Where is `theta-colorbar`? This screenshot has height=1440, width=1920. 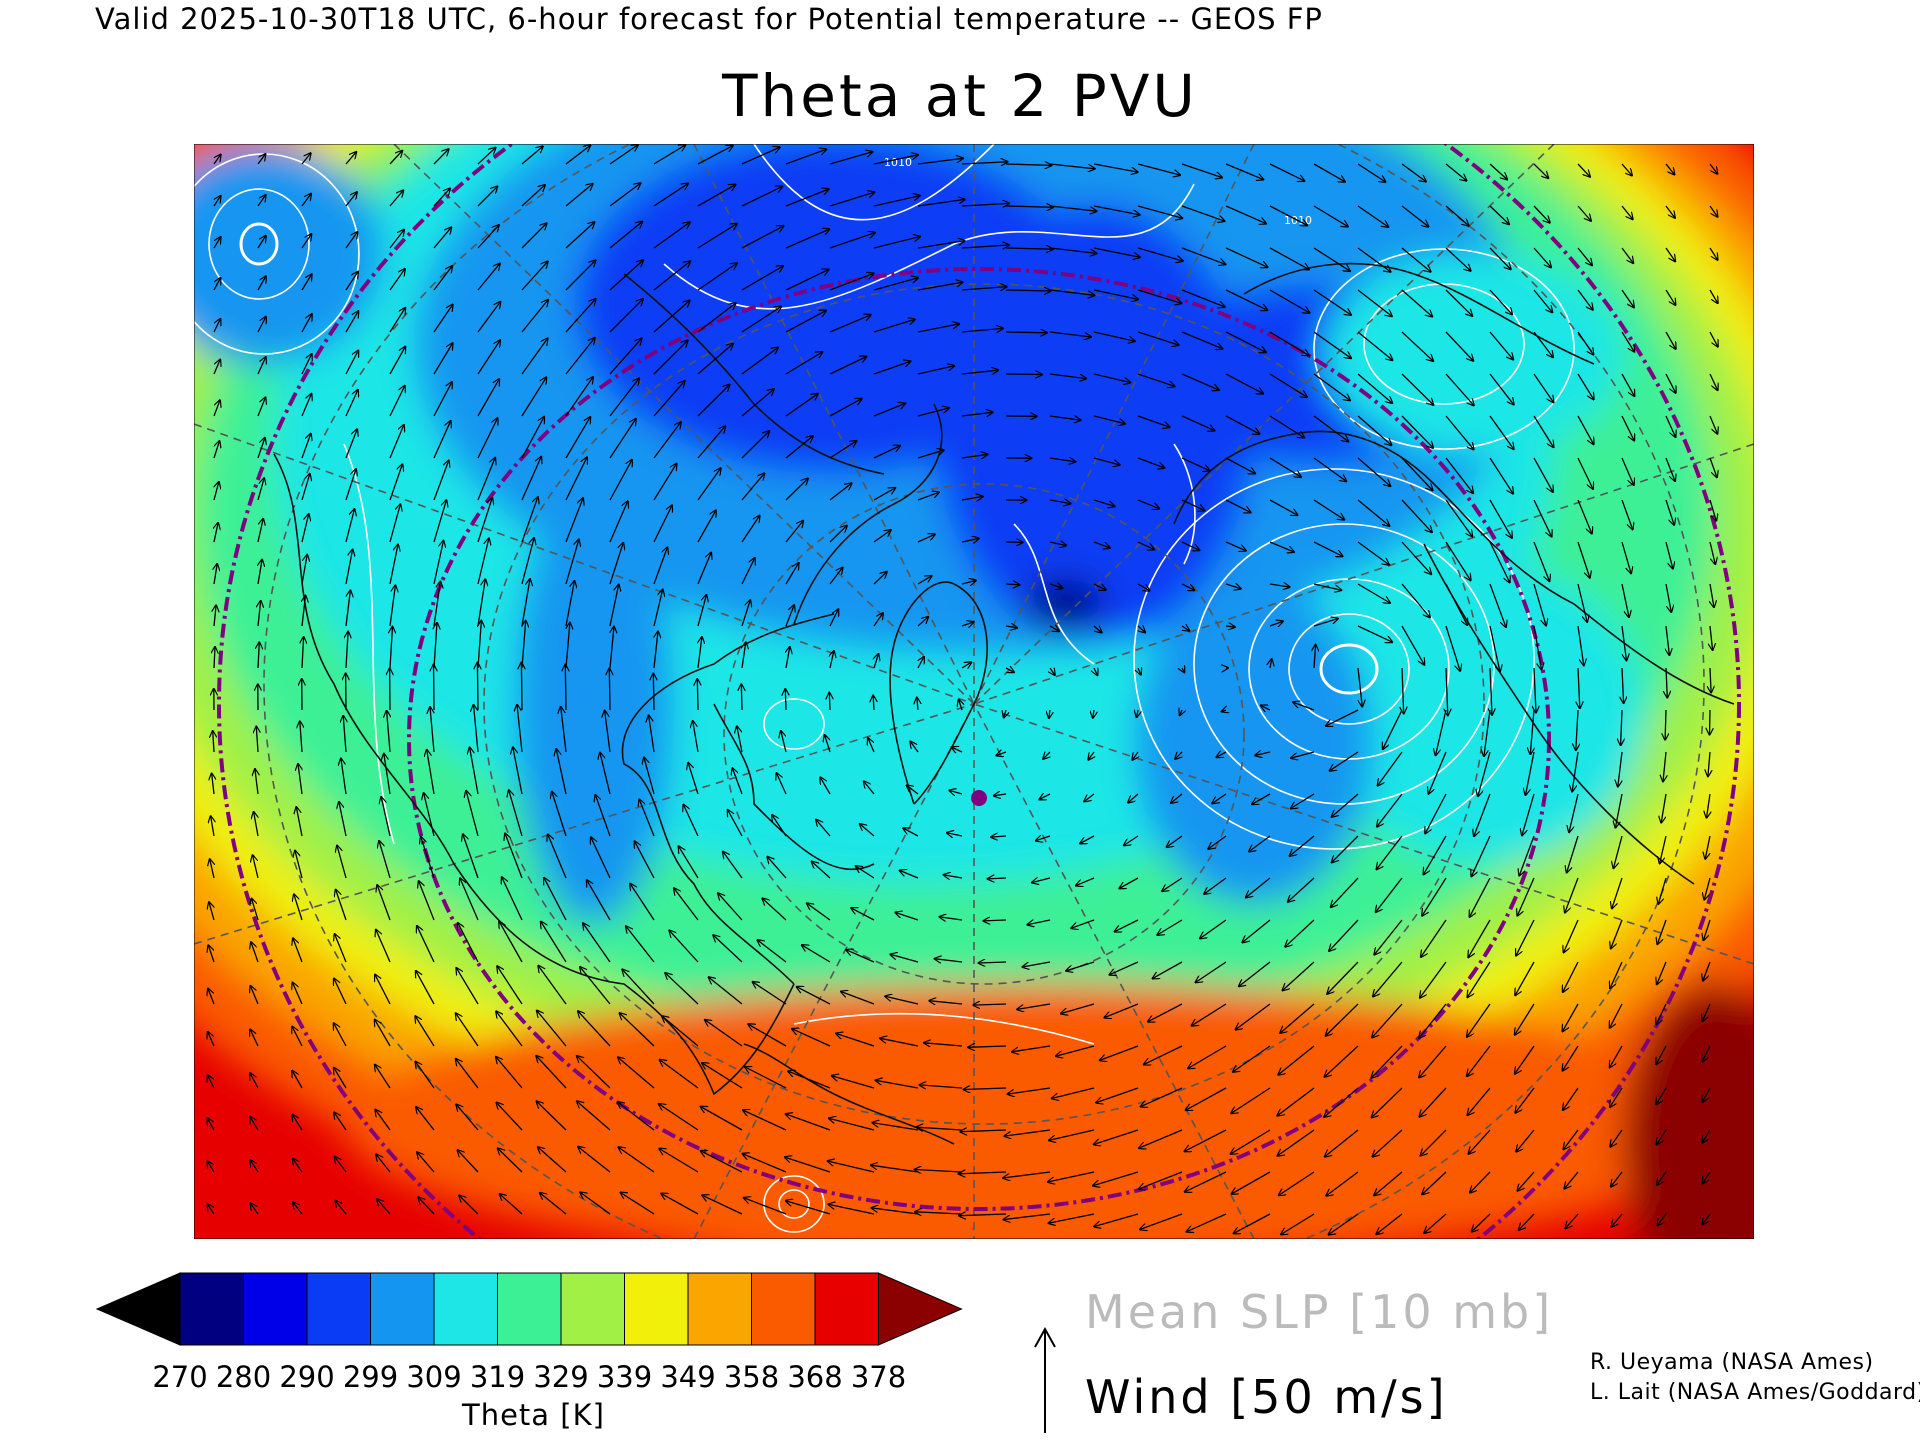
theta-colorbar is located at coordinates (529, 1309).